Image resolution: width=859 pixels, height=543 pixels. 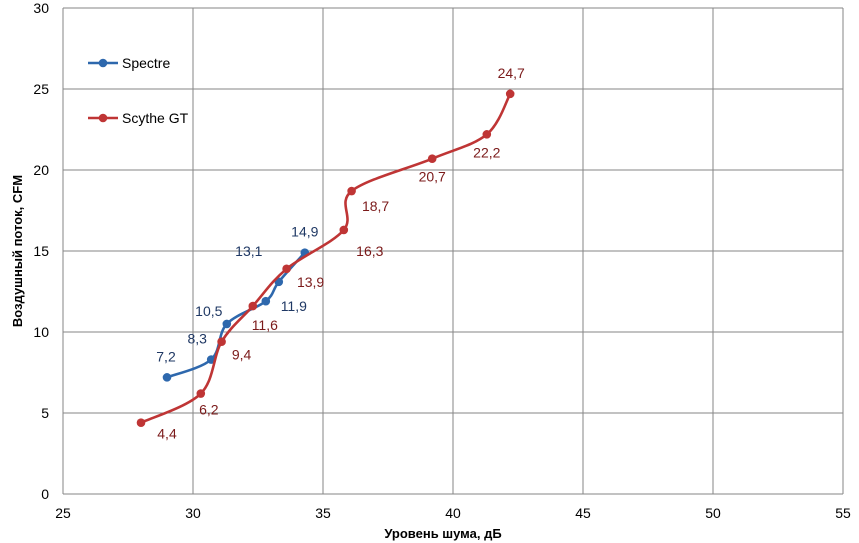 I want to click on y-tick-label: 20, so click(x=41, y=170).